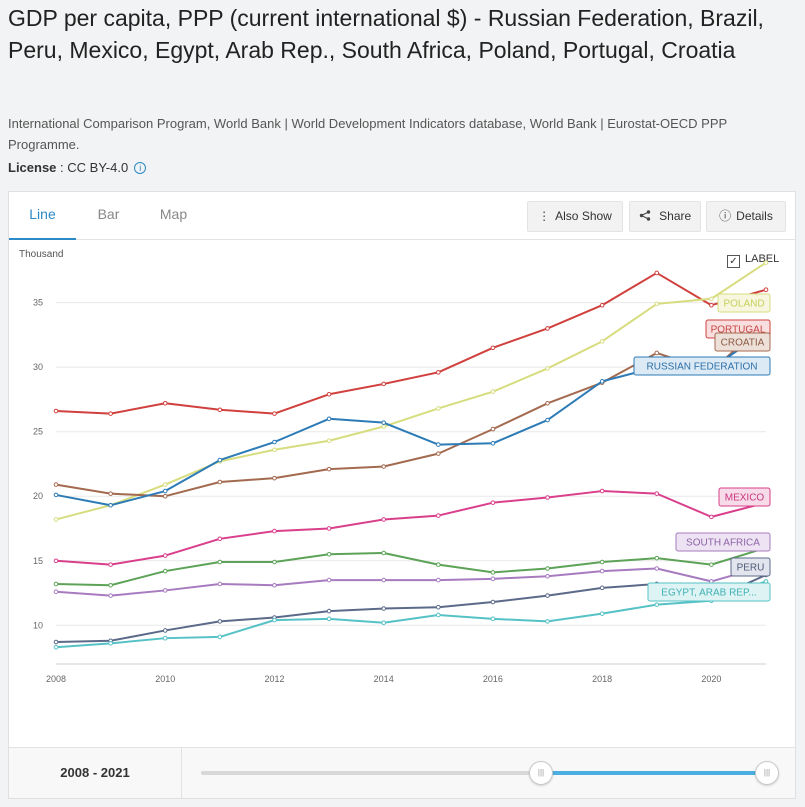  What do you see at coordinates (711, 679) in the screenshot?
I see `x-tick-label: 2020` at bounding box center [711, 679].